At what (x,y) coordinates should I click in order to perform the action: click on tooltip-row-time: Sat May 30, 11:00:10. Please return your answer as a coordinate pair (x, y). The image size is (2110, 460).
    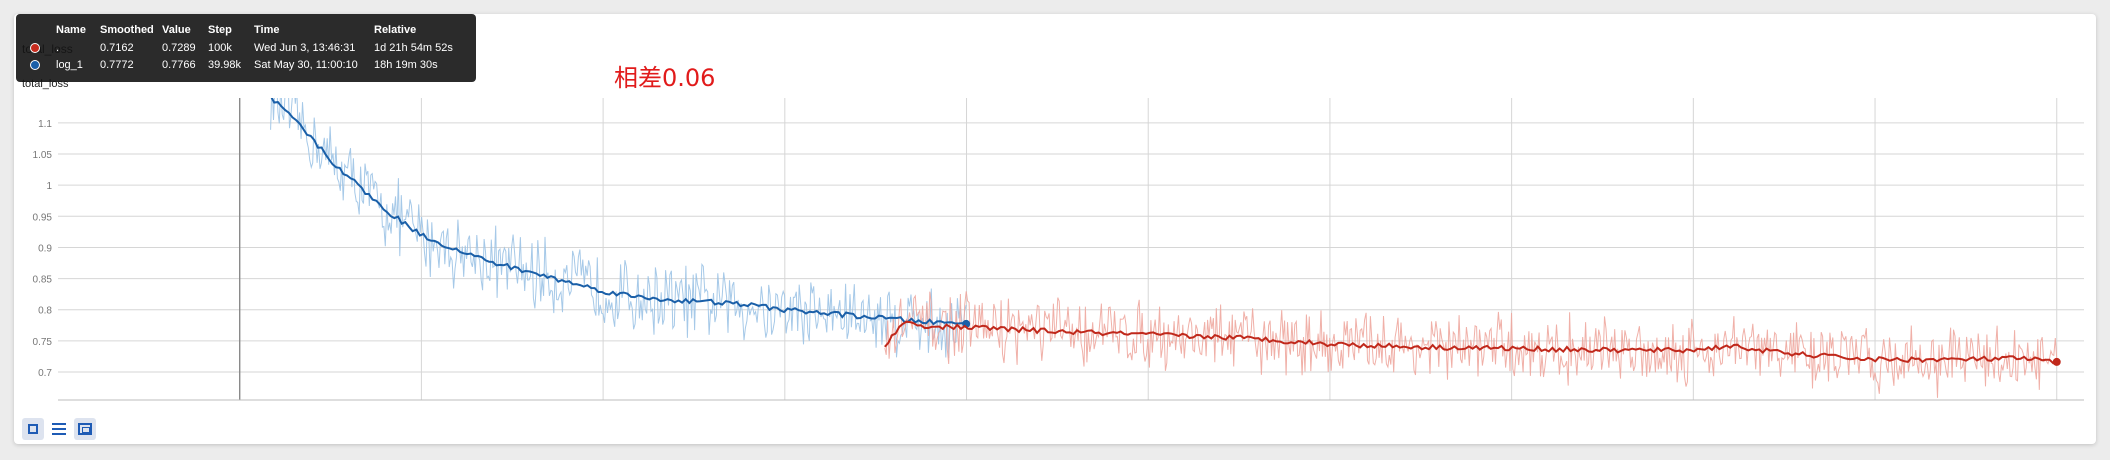
    Looking at the image, I should click on (306, 65).